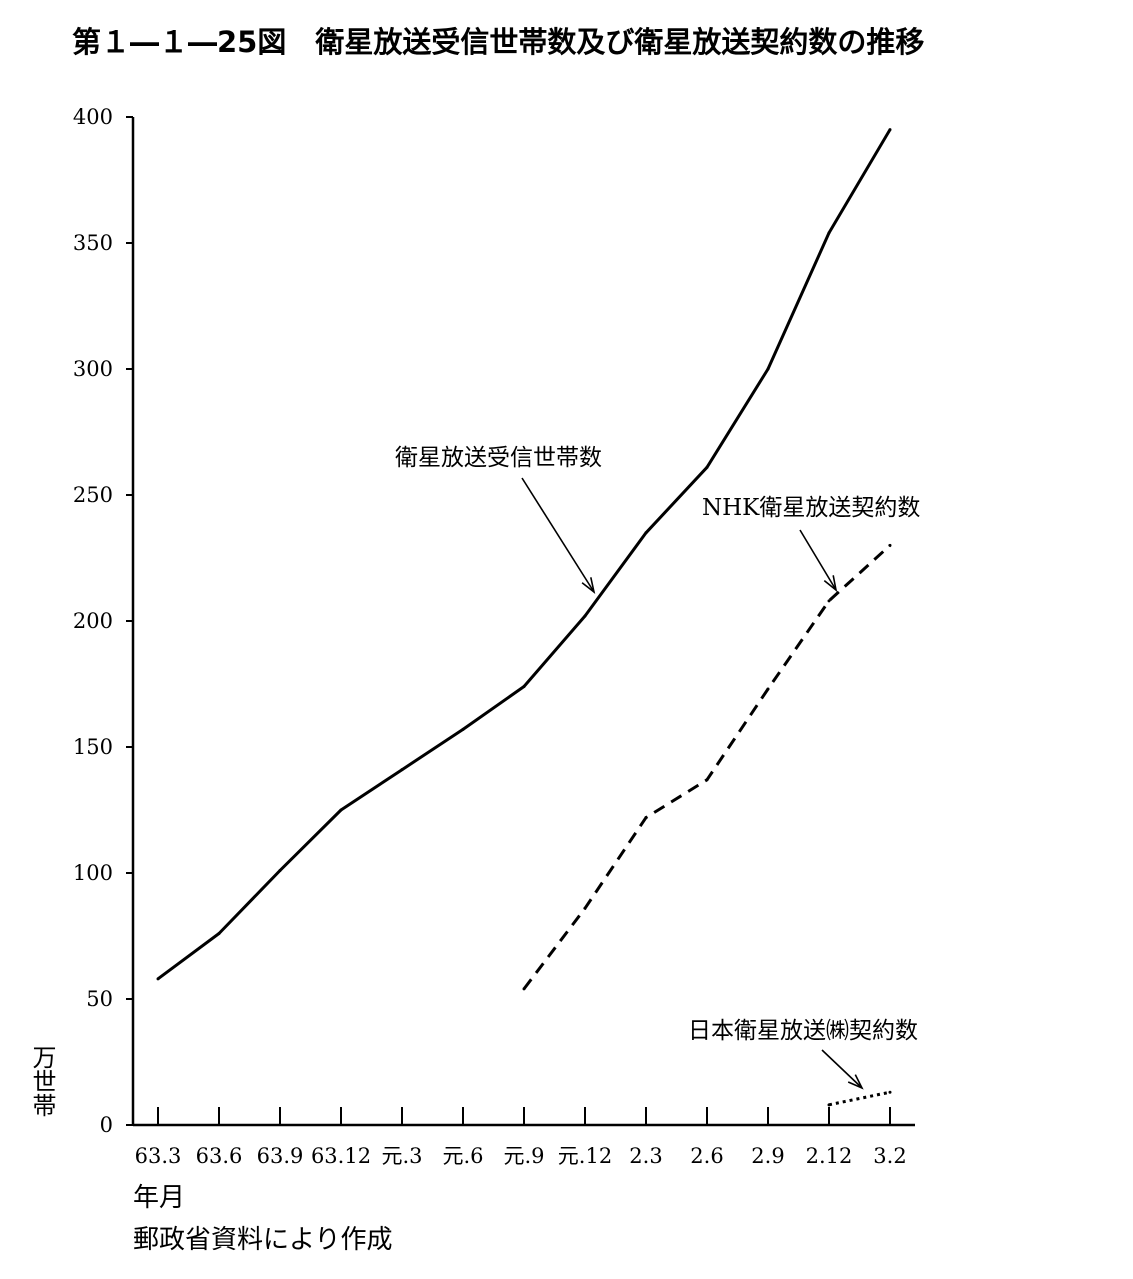 The image size is (1133, 1279). What do you see at coordinates (401, 1156) in the screenshot?
I see `x-tick-label: 元.3` at bounding box center [401, 1156].